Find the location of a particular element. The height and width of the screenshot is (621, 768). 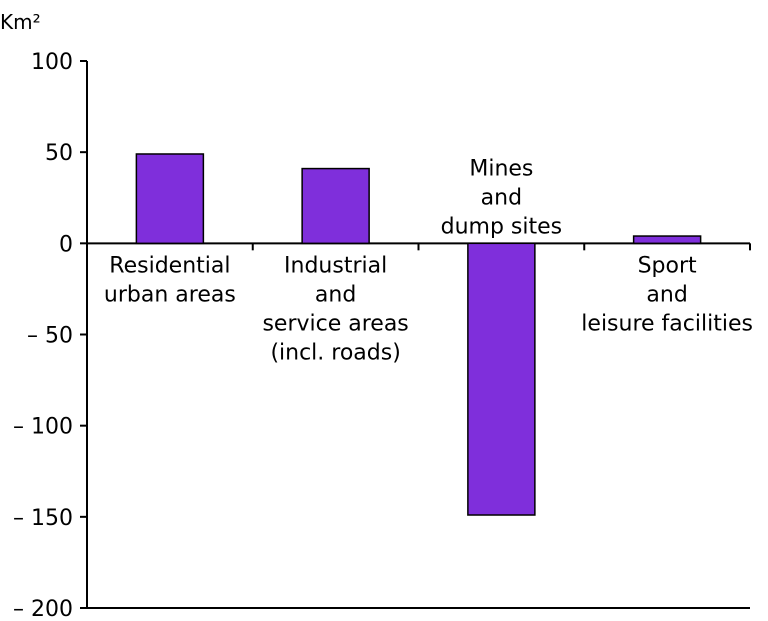

y-tick-label: – 200 is located at coordinates (43, 609).